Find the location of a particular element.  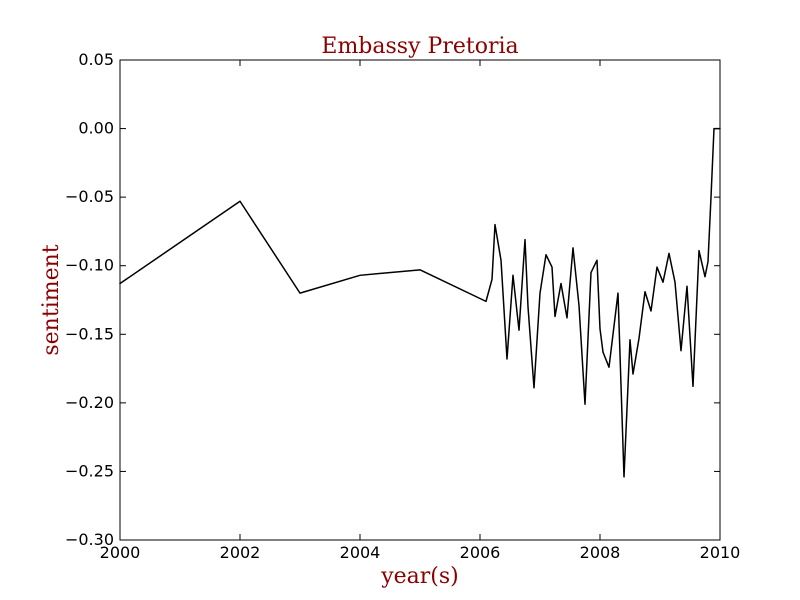

y-tick-label-1: 0.00 is located at coordinates (96, 128).